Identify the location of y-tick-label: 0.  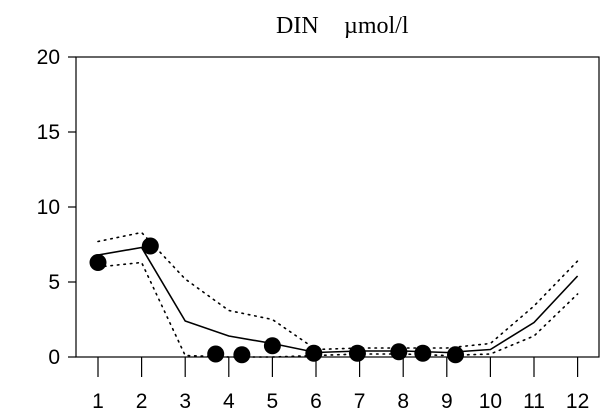
(54, 357).